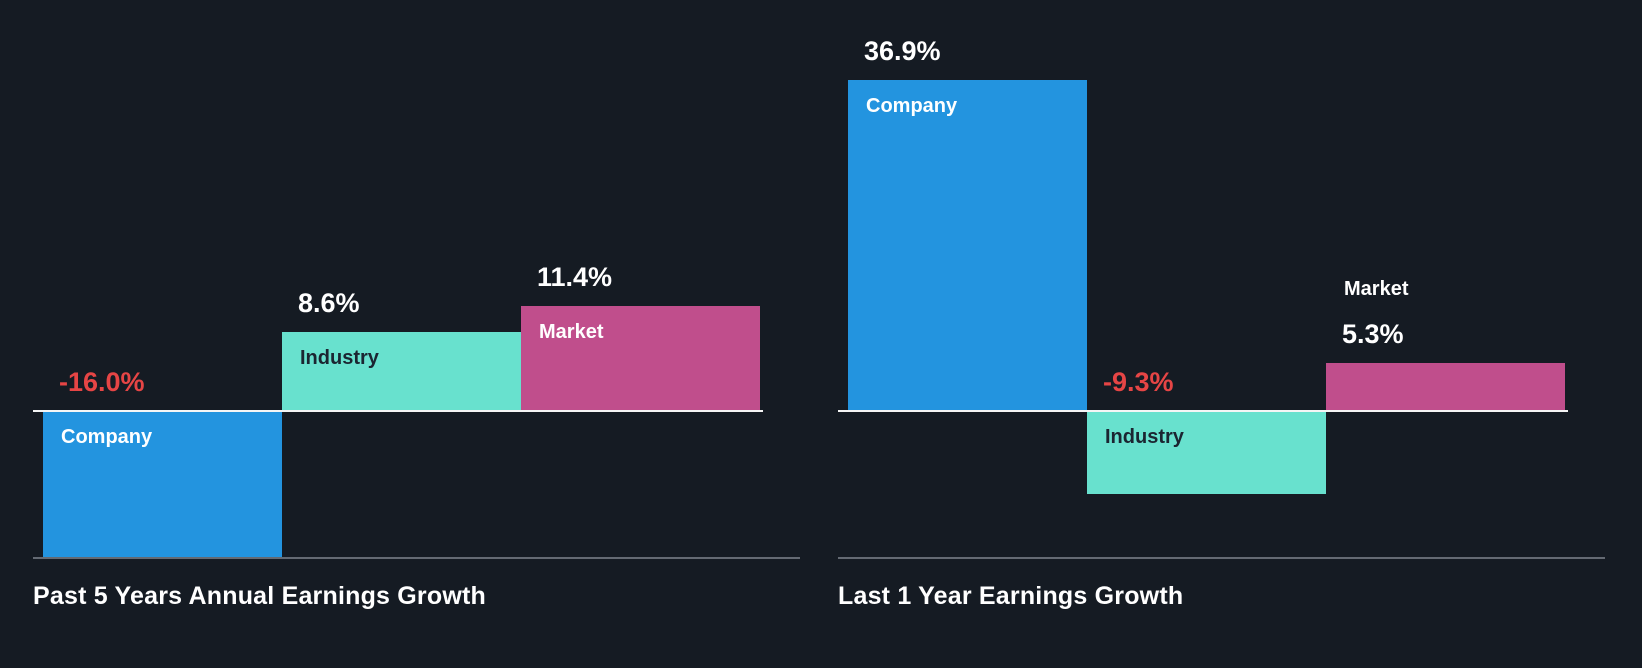 This screenshot has height=668, width=1642. What do you see at coordinates (401, 280) in the screenshot?
I see `bar-group-industry: 8.6% Industry` at bounding box center [401, 280].